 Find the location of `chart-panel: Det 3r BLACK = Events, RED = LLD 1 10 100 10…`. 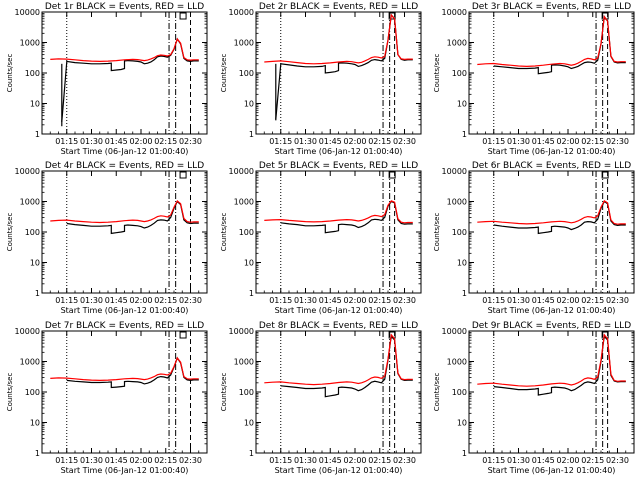

chart-panel: Det 3r BLACK = Events, RED = LLD 1 10 100 10… is located at coordinates (534, 79).